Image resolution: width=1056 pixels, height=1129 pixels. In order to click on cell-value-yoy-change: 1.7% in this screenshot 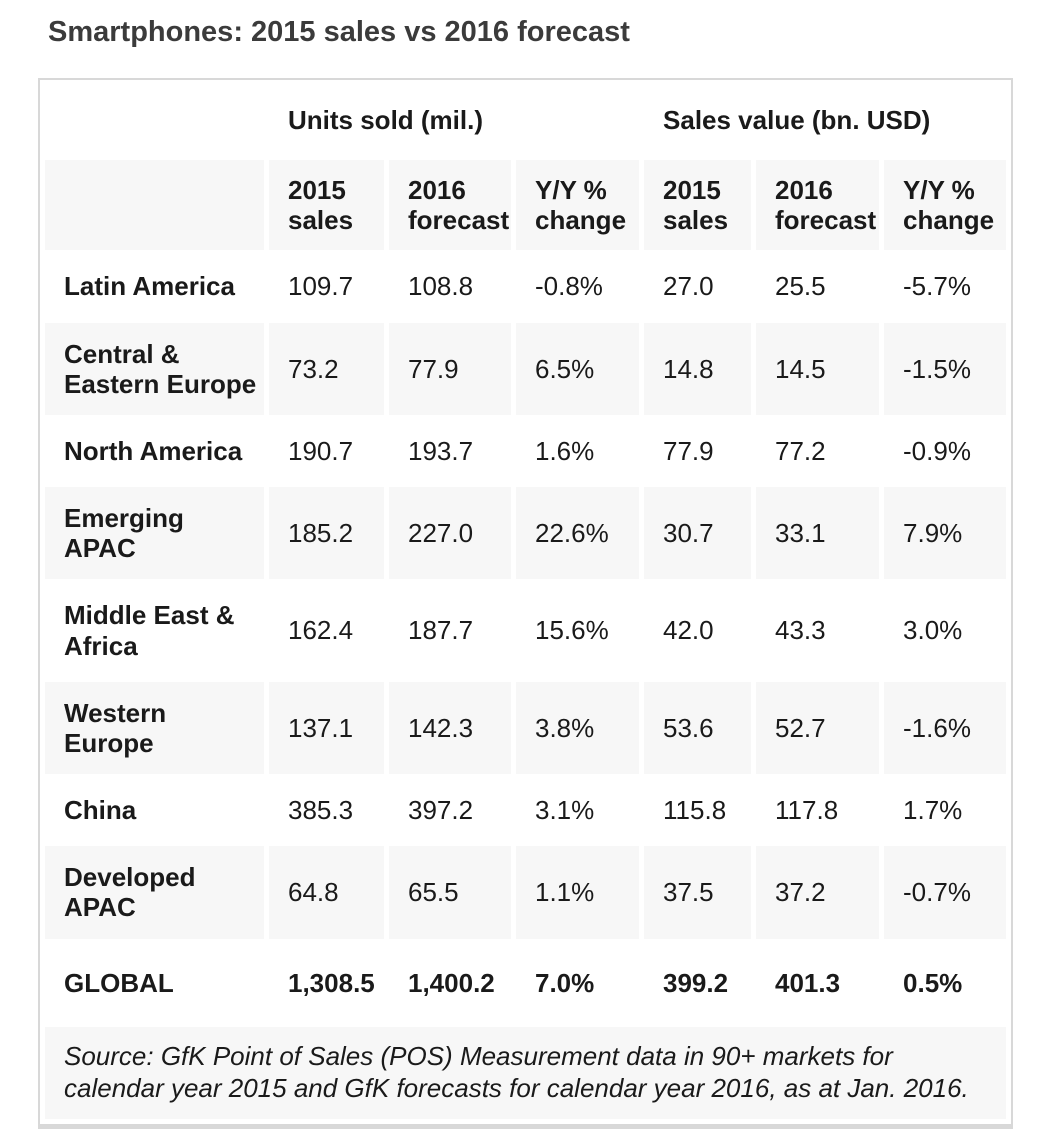, I will do `click(933, 810)`.